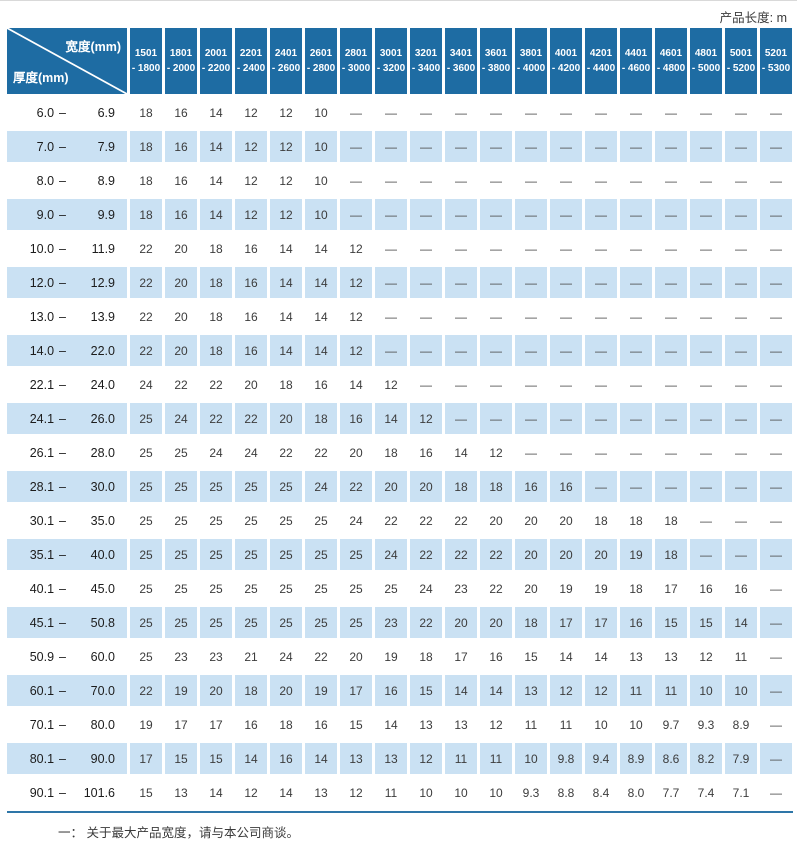 The image size is (797, 847). Describe the element at coordinates (181, 656) in the screenshot. I see `length-value-cell: 23` at that location.